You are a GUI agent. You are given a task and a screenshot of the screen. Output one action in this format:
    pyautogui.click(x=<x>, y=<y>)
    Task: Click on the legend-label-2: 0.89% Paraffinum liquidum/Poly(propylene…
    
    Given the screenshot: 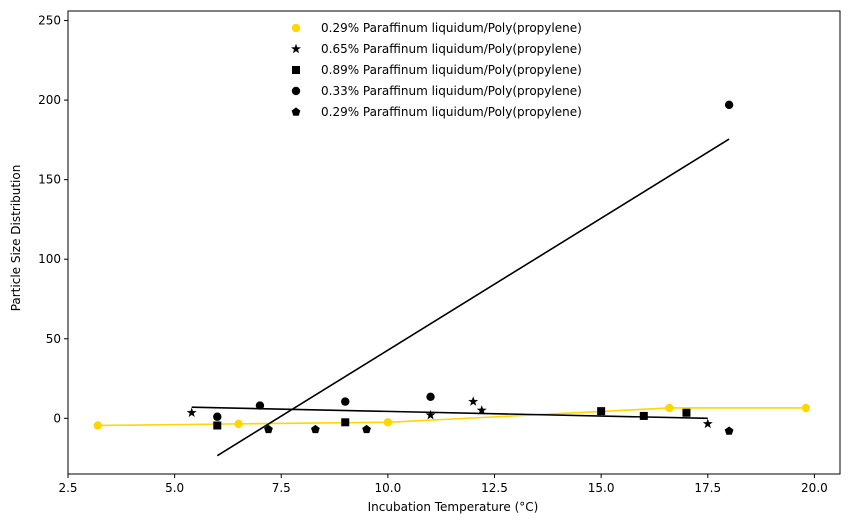 What is the action you would take?
    pyautogui.click(x=451, y=70)
    